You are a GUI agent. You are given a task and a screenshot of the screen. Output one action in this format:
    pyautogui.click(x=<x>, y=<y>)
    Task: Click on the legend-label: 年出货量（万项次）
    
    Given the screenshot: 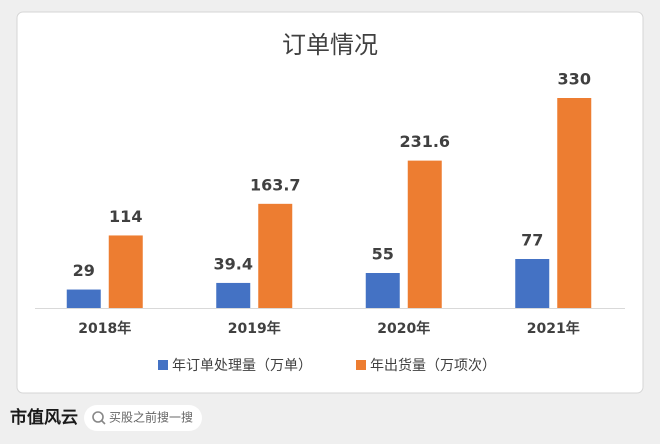 What is the action you would take?
    pyautogui.click(x=433, y=365)
    